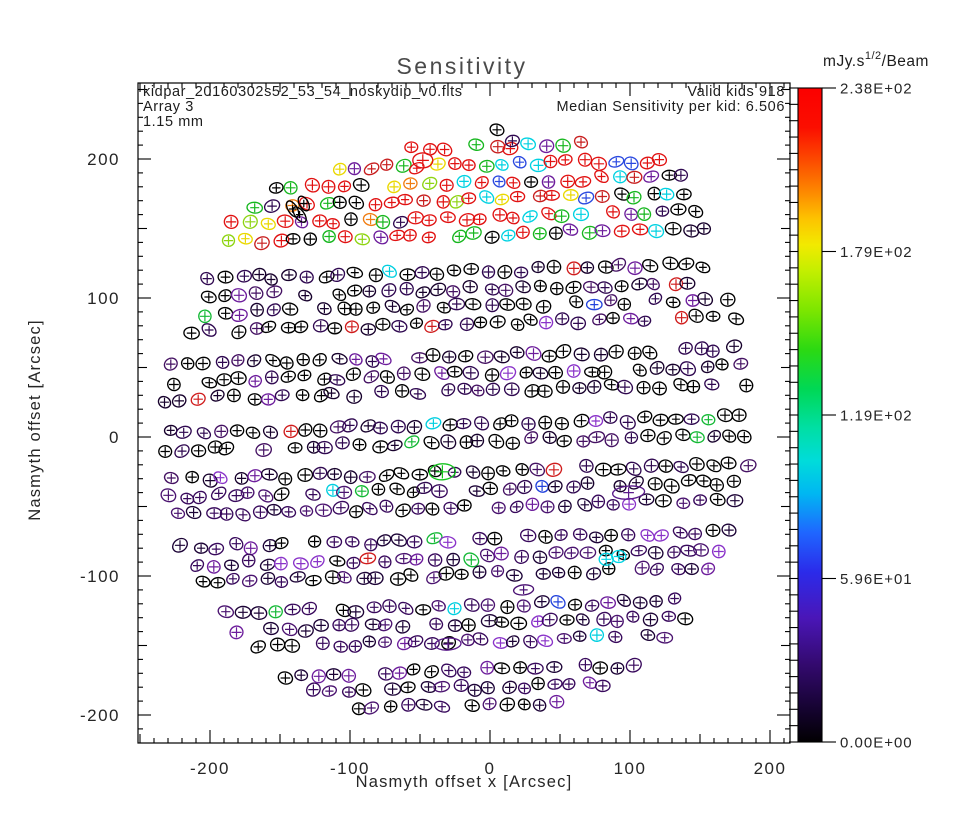 Image resolution: width=964 pixels, height=829 pixels. Describe the element at coordinates (114, 437) in the screenshot. I see `y-tick-label: 0` at that location.